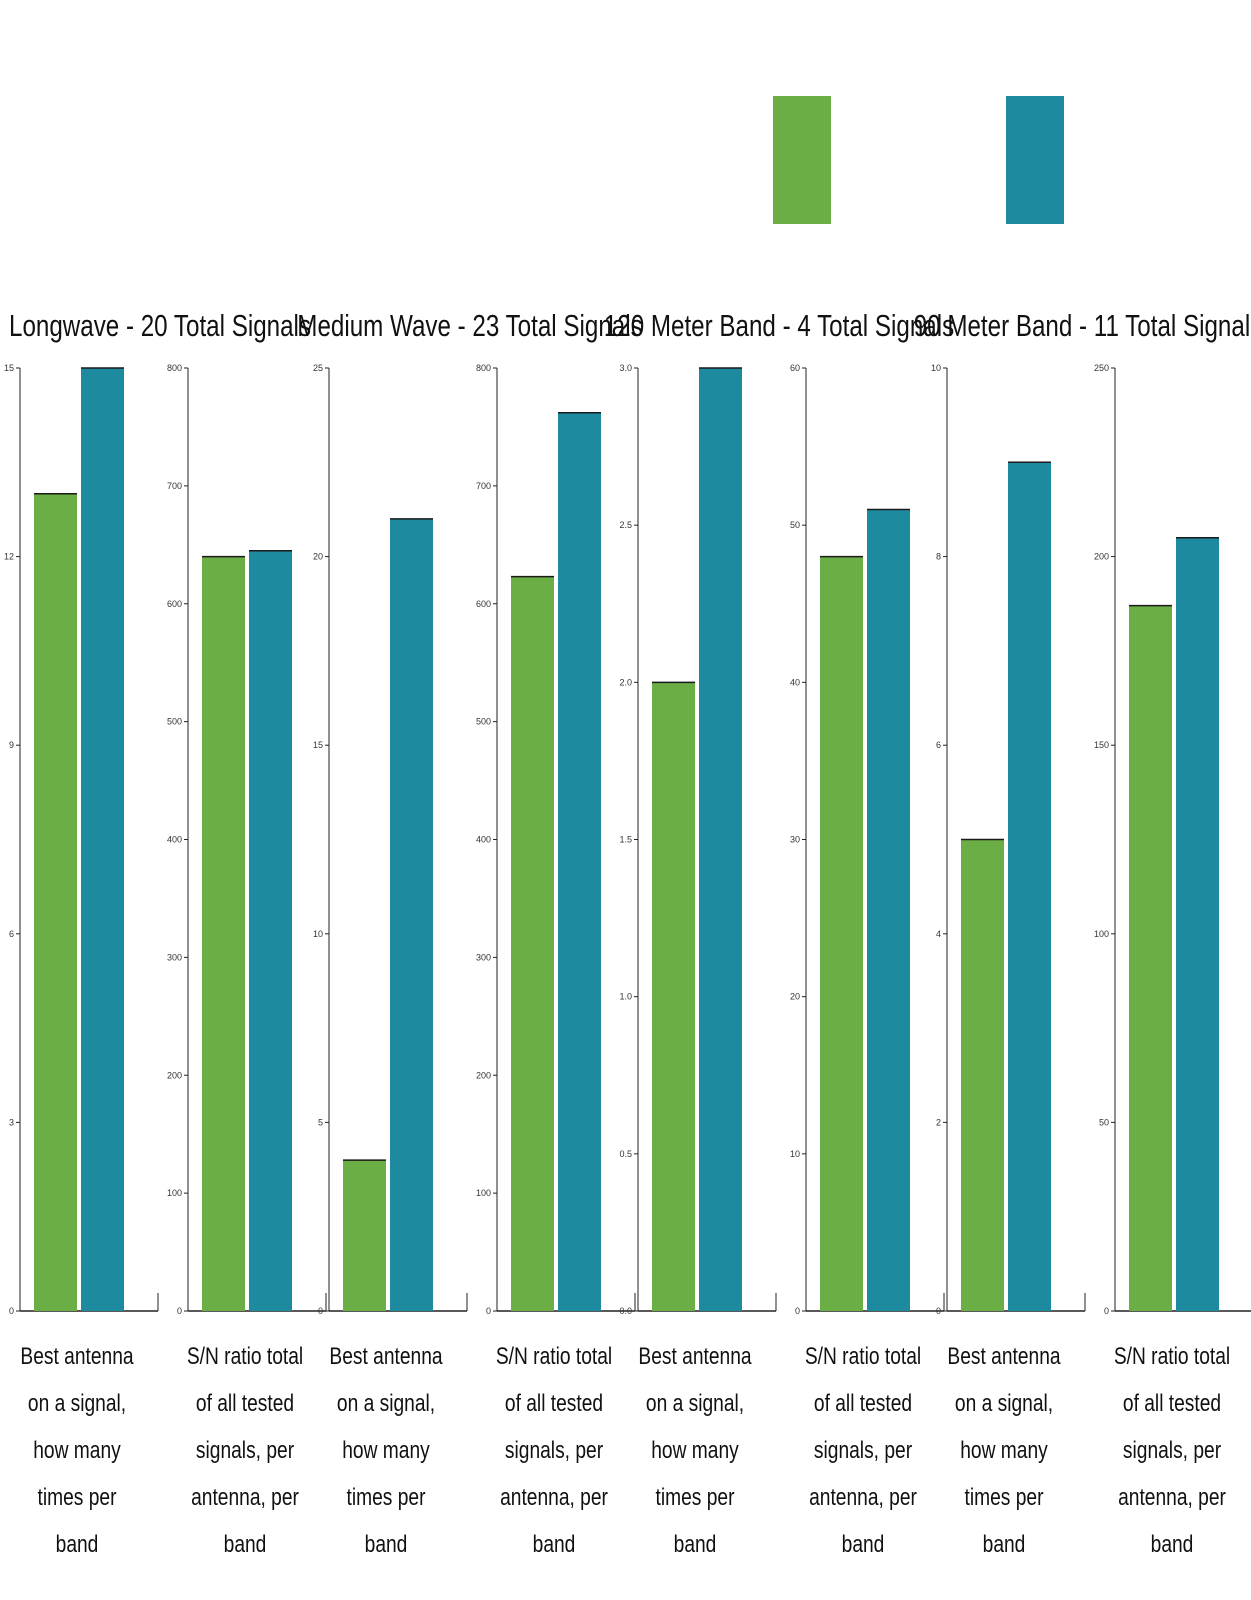 The image size is (1251, 1600). I want to click on y-tick-label: 1.5, so click(625, 840).